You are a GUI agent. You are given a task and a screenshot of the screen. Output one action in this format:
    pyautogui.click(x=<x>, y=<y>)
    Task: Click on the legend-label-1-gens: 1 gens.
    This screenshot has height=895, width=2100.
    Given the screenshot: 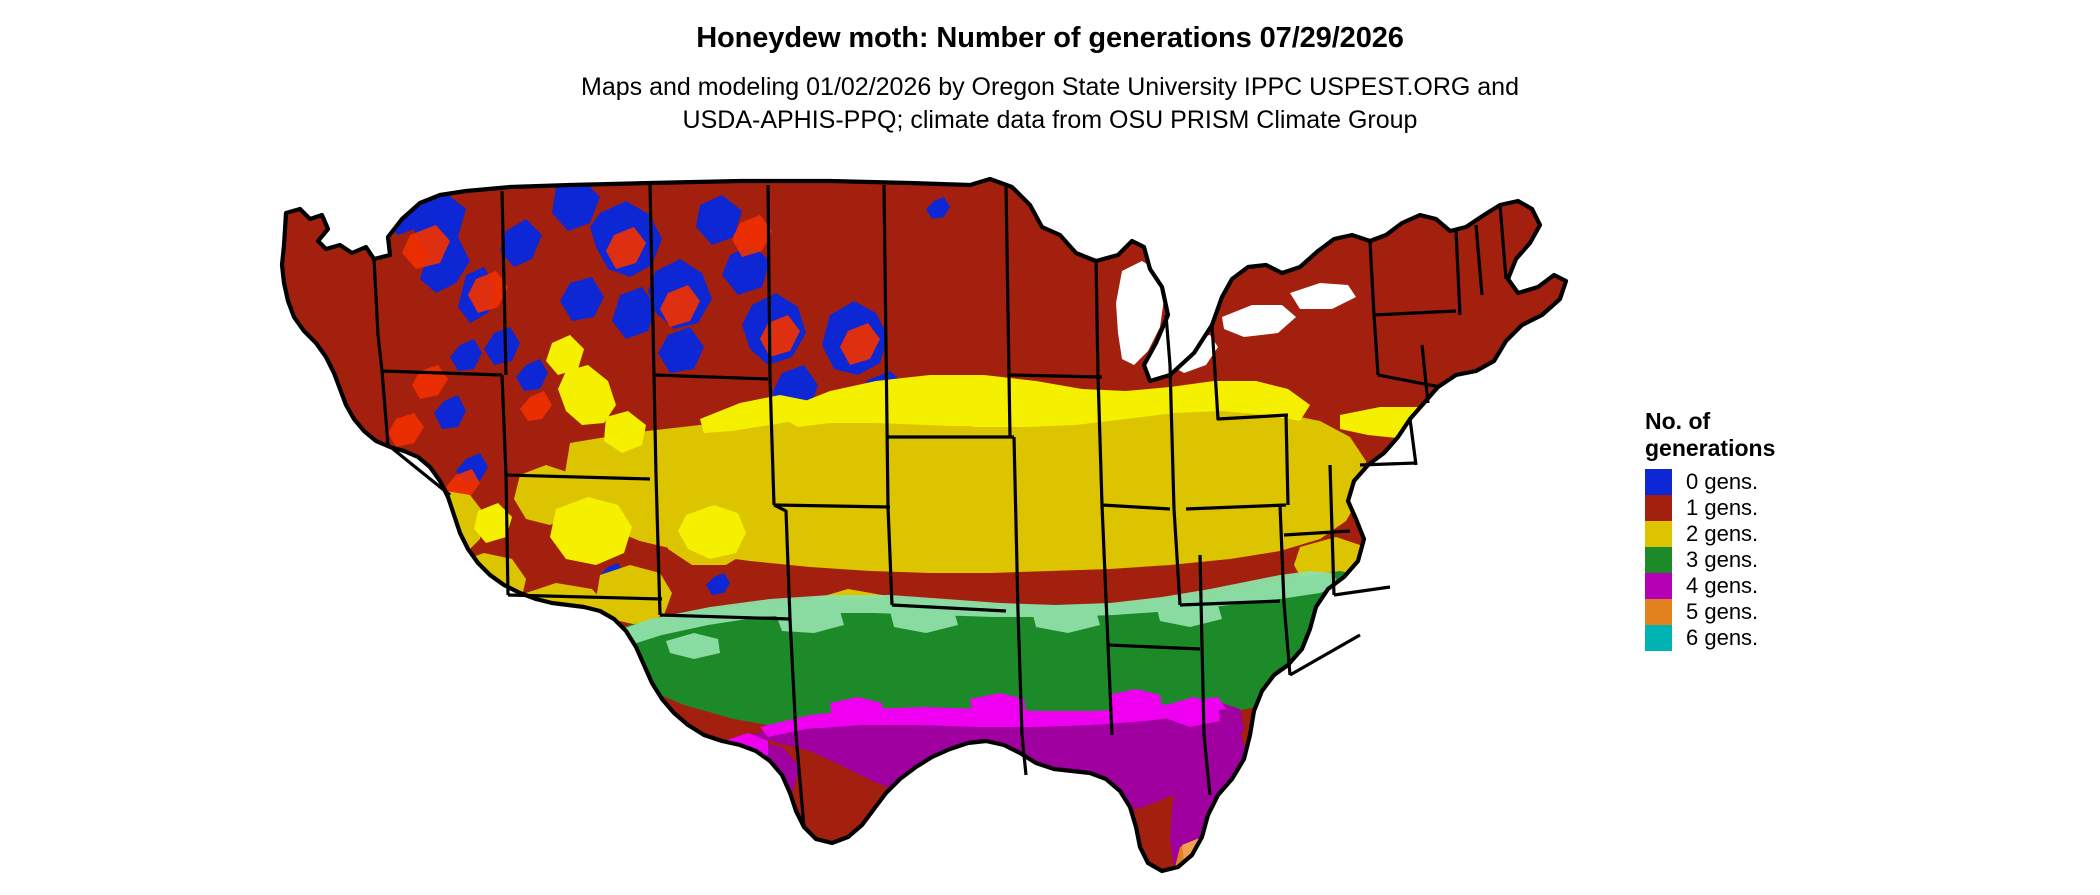 What is the action you would take?
    pyautogui.click(x=1722, y=508)
    